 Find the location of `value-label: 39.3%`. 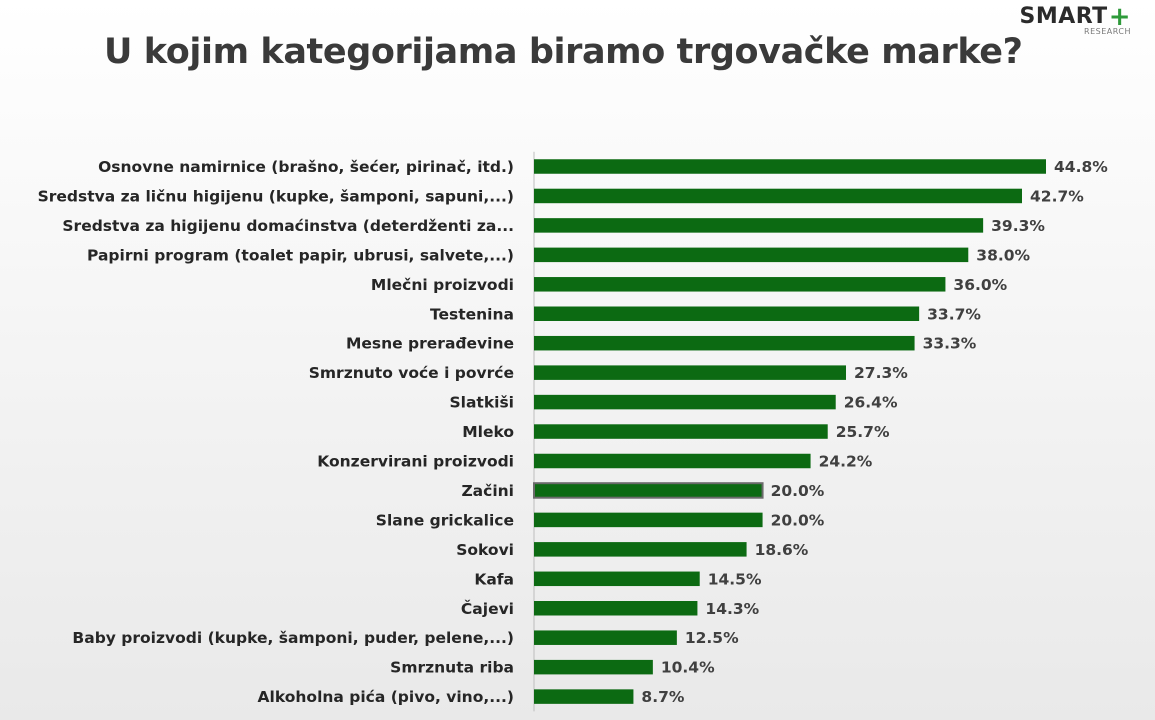

value-label: 39.3% is located at coordinates (1018, 226).